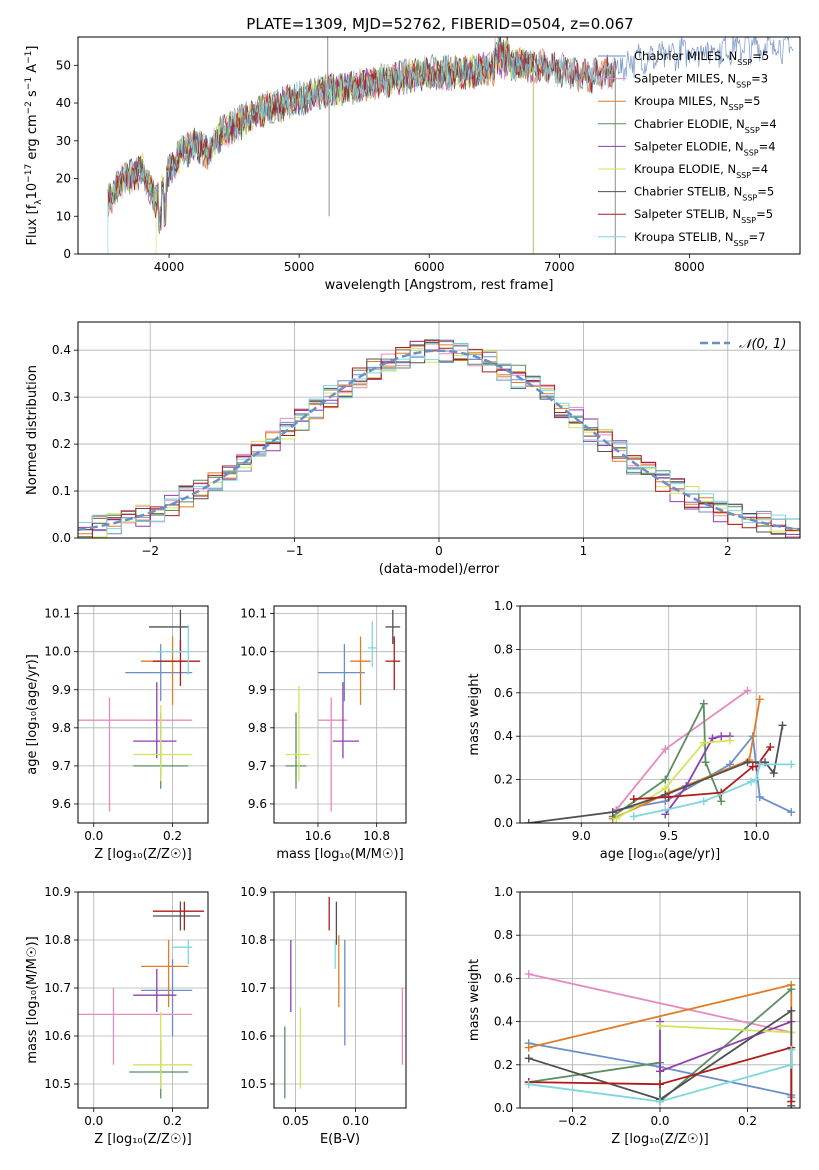 Image resolution: width=819 pixels, height=1170 pixels. I want to click on age-vs-Z-ytick-label: 9.9, so click(61, 690).